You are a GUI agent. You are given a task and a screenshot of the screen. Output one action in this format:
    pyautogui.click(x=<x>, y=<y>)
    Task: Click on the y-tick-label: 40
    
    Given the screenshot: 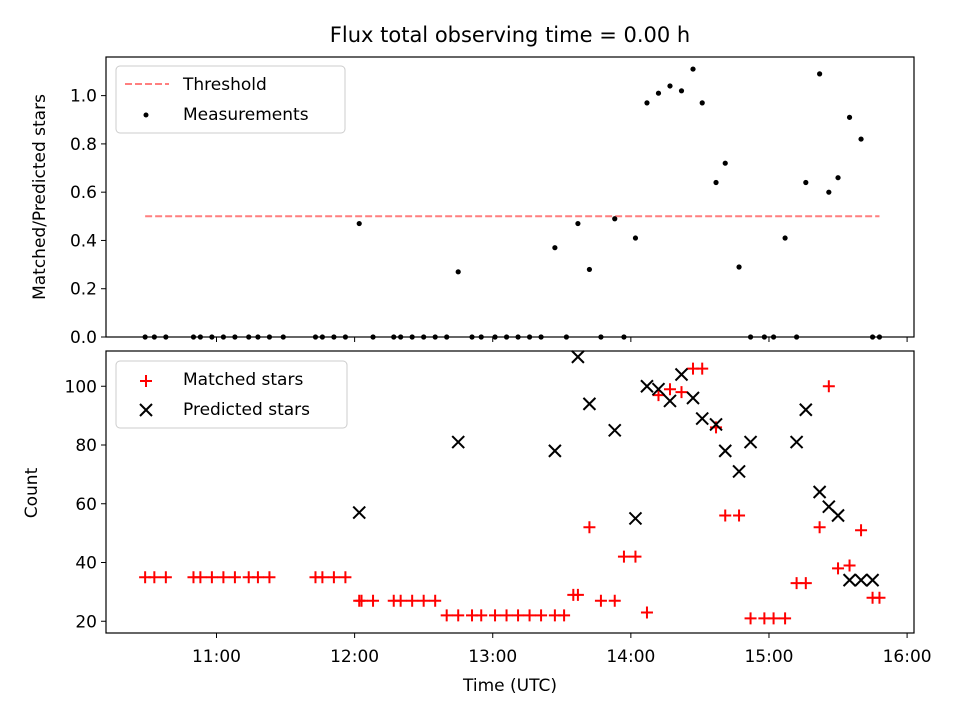 What is the action you would take?
    pyautogui.click(x=86, y=564)
    